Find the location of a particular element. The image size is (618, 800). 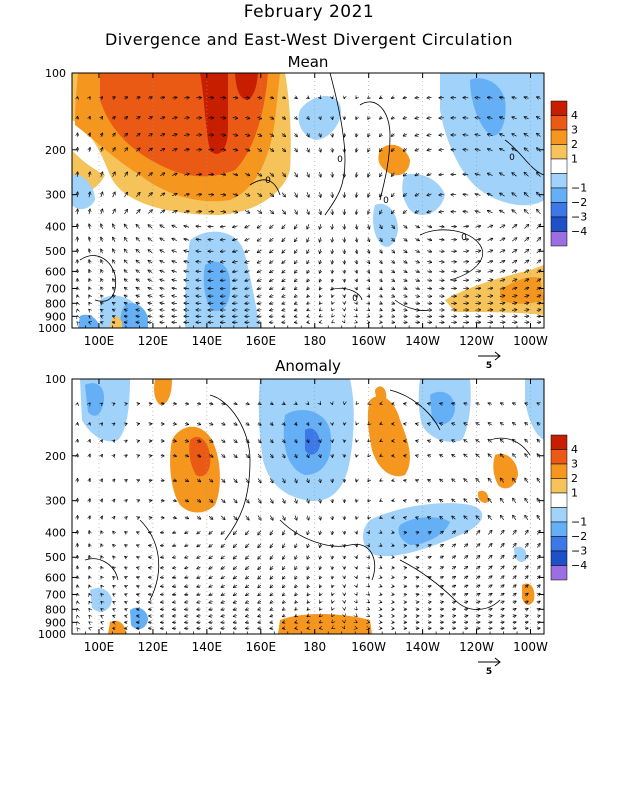

mean-y-tick-label: 300 is located at coordinates (55, 195).